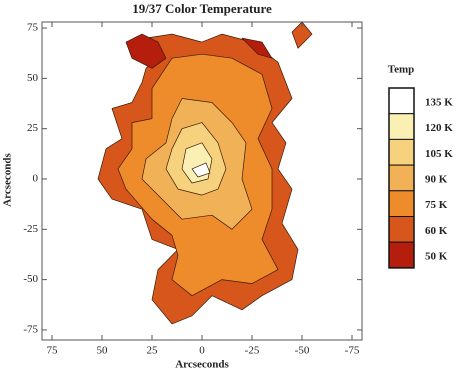  Describe the element at coordinates (33, 128) in the screenshot. I see `y-tick-label: 25` at that location.